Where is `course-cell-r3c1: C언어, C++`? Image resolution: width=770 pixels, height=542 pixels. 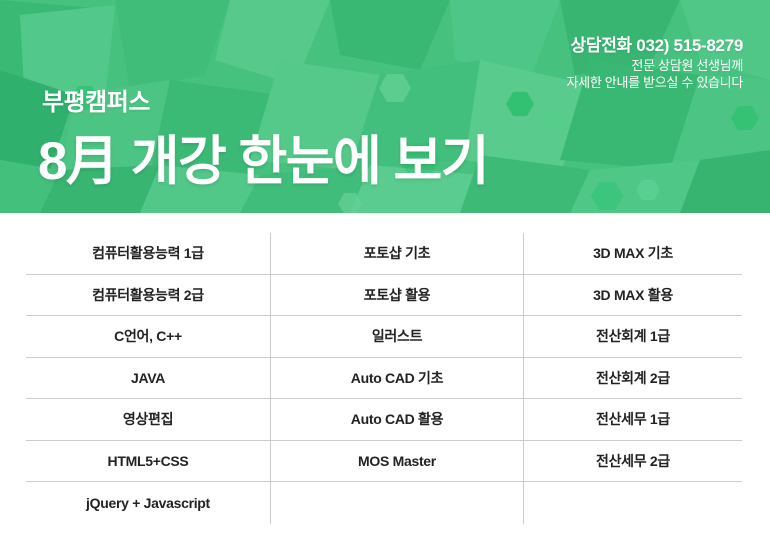 course-cell-r3c1: C언어, C++ is located at coordinates (148, 337).